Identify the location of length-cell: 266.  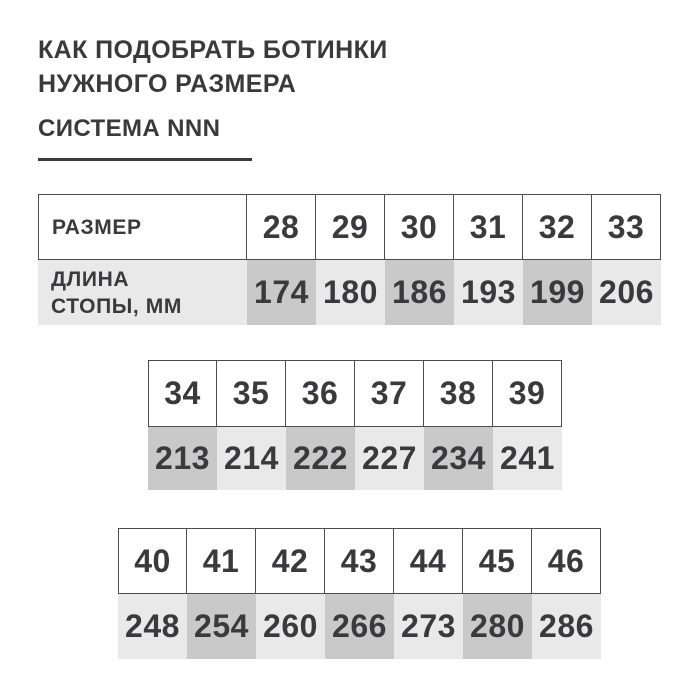
(359, 626).